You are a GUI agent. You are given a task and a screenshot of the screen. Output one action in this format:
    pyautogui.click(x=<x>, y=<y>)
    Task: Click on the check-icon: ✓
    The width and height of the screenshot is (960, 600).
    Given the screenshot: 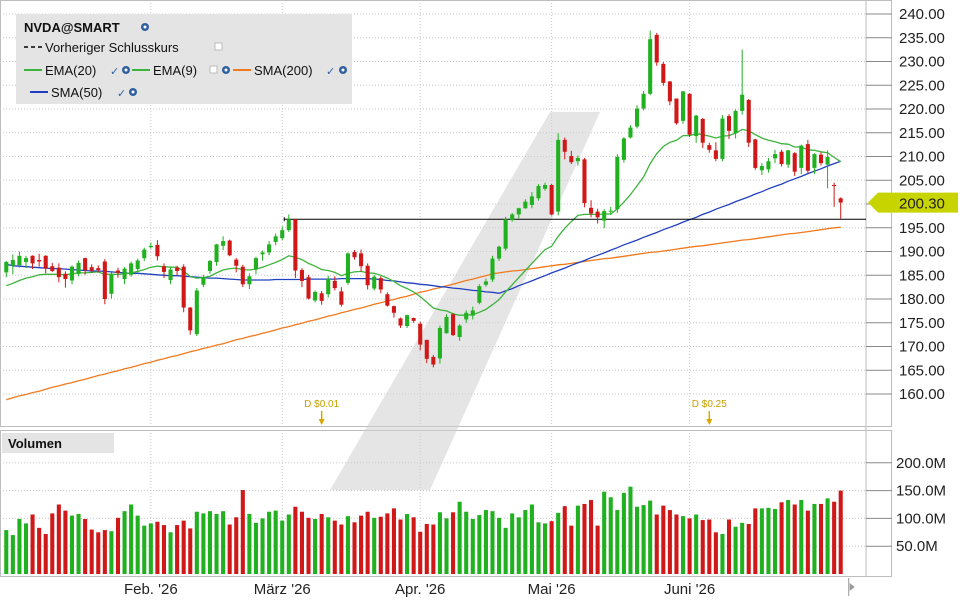 What is the action you would take?
    pyautogui.click(x=121, y=94)
    